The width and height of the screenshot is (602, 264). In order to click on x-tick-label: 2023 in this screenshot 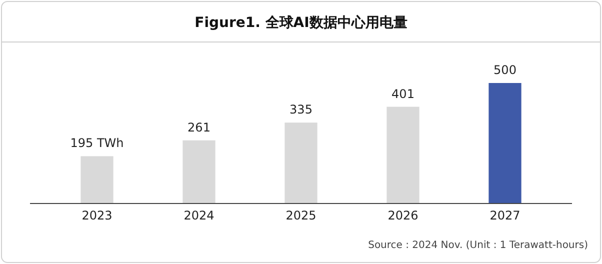, I will do `click(97, 215)`.